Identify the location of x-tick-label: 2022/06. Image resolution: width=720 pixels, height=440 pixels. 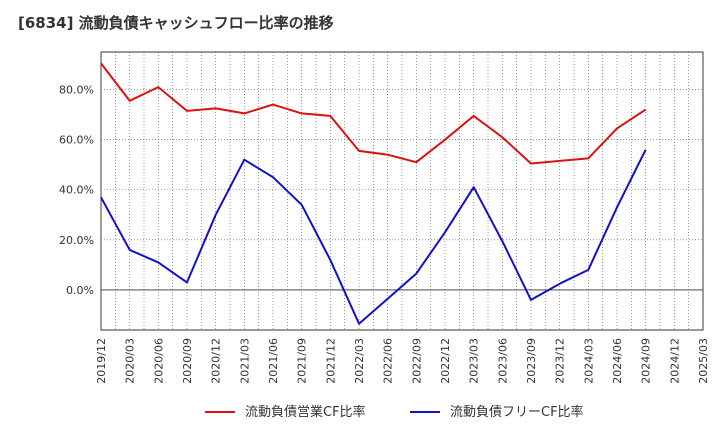
(388, 361).